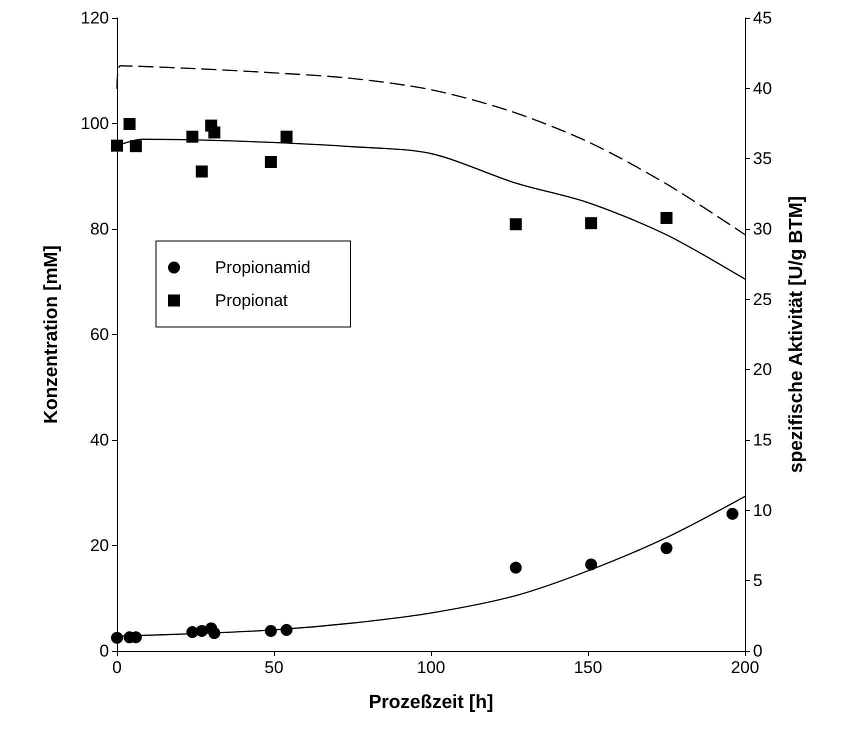 This screenshot has height=744, width=846. What do you see at coordinates (99, 334) in the screenshot?
I see `y-tick-label: 60` at bounding box center [99, 334].